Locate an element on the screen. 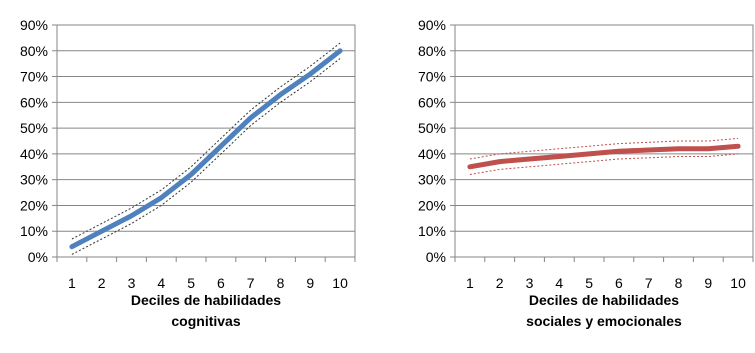 The image size is (755, 353). series-line is located at coordinates (604, 156).